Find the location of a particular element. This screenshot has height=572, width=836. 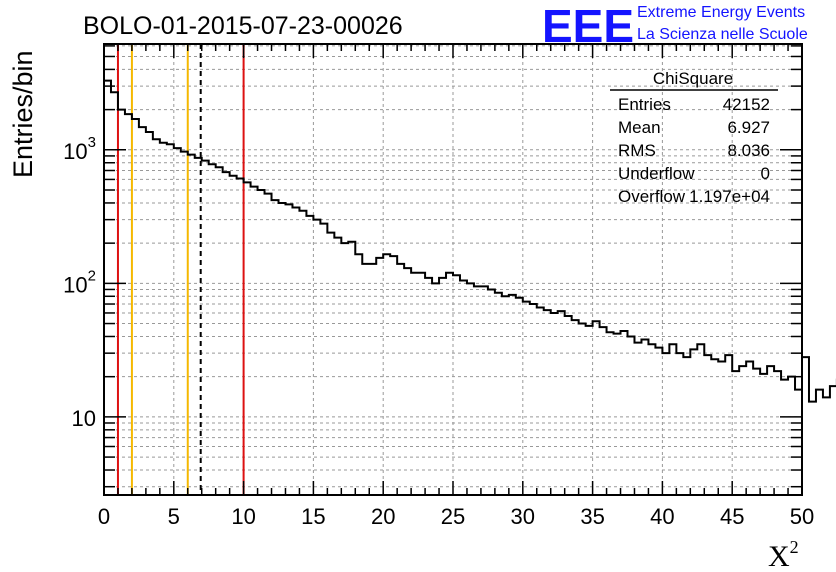

x-axis-label: X2 is located at coordinates (783, 554).